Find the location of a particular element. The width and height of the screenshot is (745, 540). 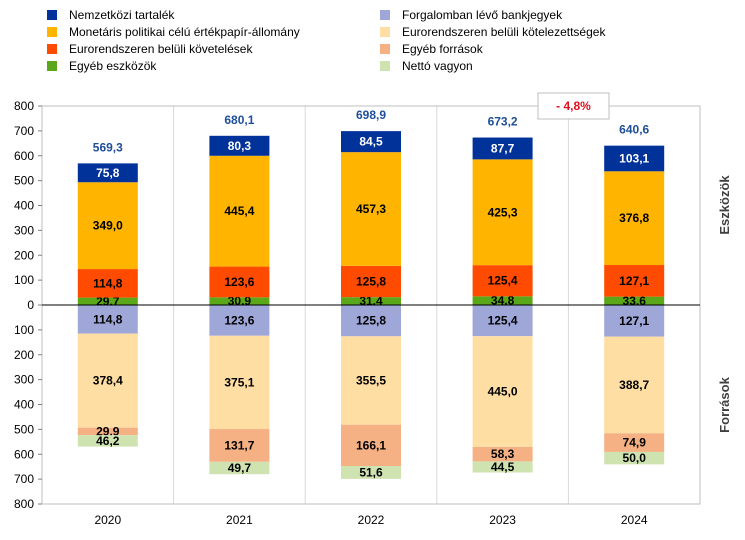

data-label: 33,6 is located at coordinates (635, 301).